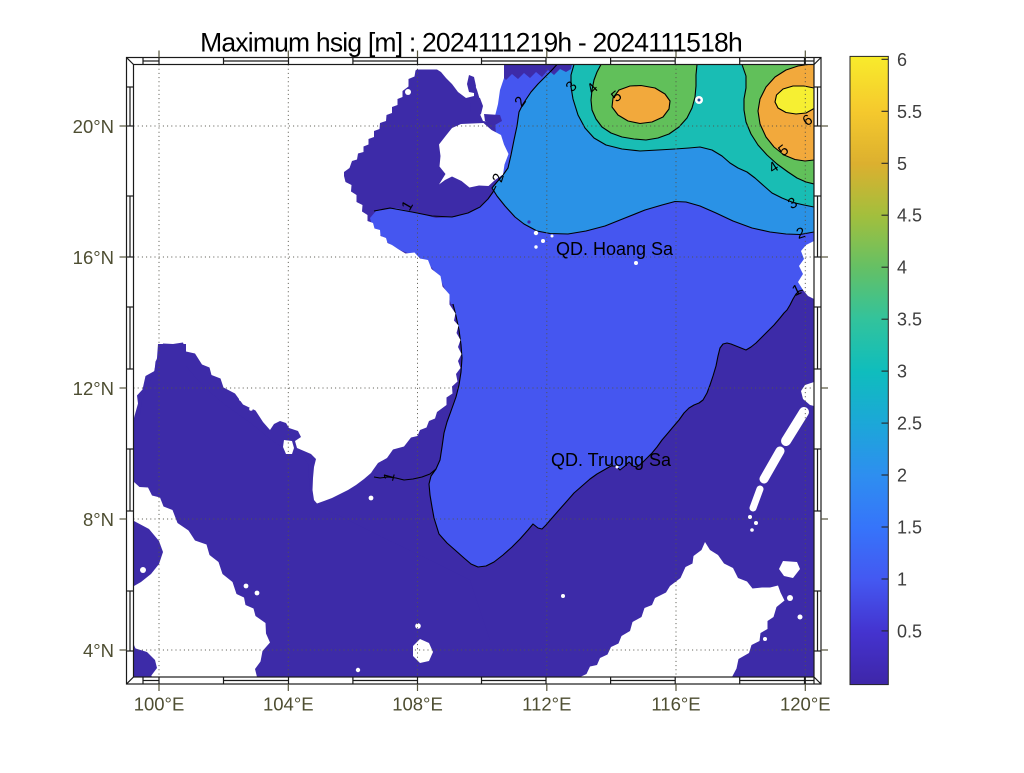 The height and width of the screenshot is (773, 1024). What do you see at coordinates (909, 320) in the screenshot?
I see `svg-text: 3.5` at bounding box center [909, 320].